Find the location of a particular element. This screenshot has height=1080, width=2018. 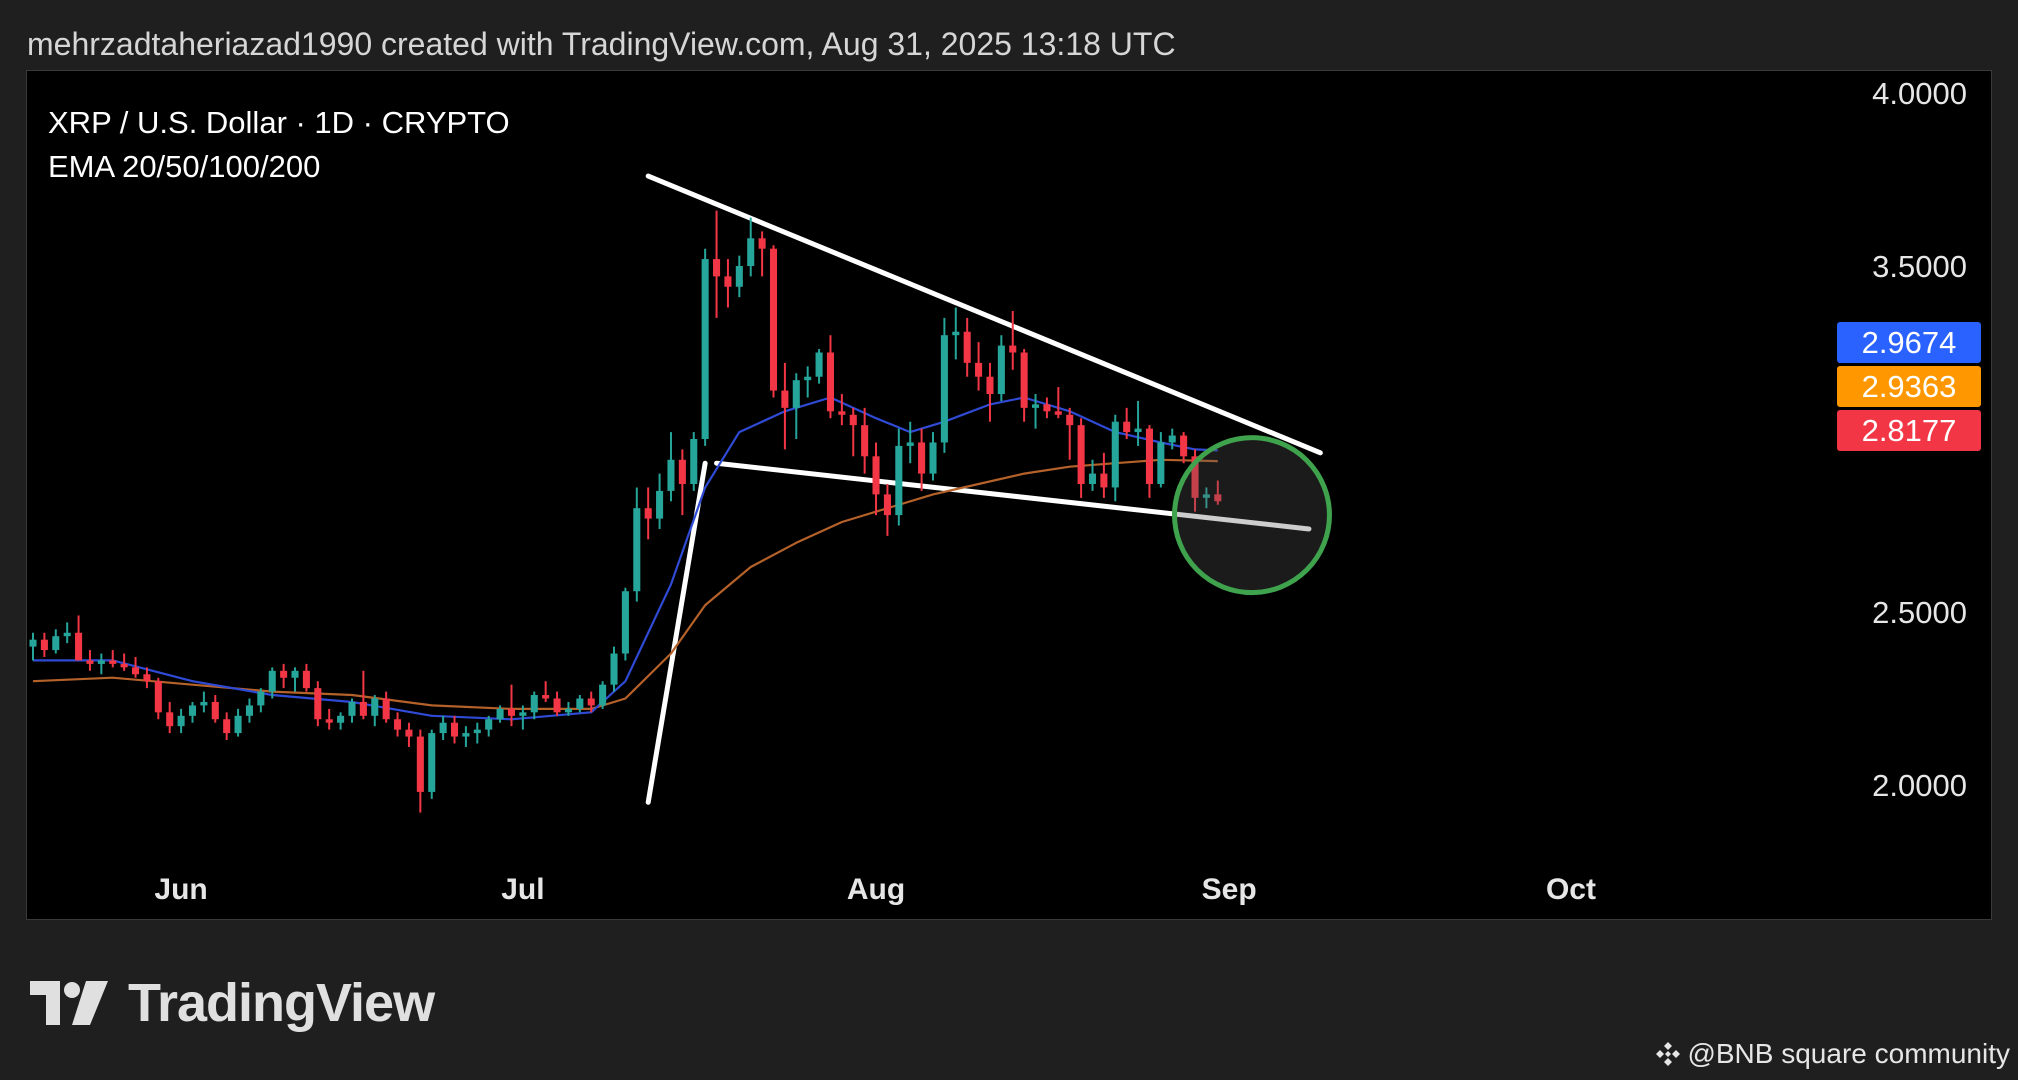

price-tag: 2.9363 is located at coordinates (1909, 386).